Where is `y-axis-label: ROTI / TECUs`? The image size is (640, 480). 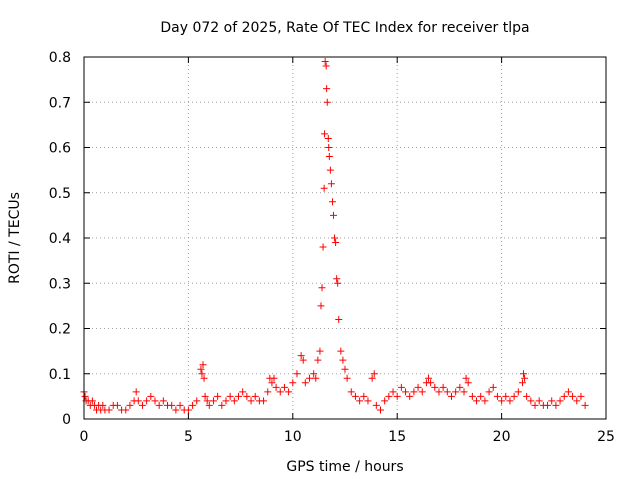 y-axis-label: ROTI / TECUs is located at coordinates (15, 238).